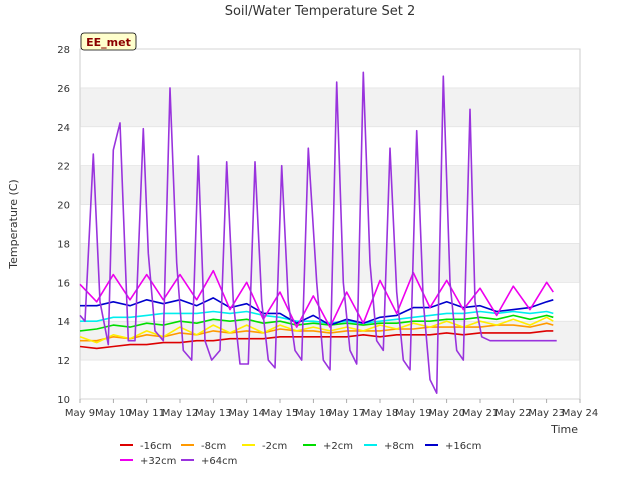 Image resolution: width=640 pixels, height=480 pixels. I want to click on legend-label: +32cm, so click(158, 461).